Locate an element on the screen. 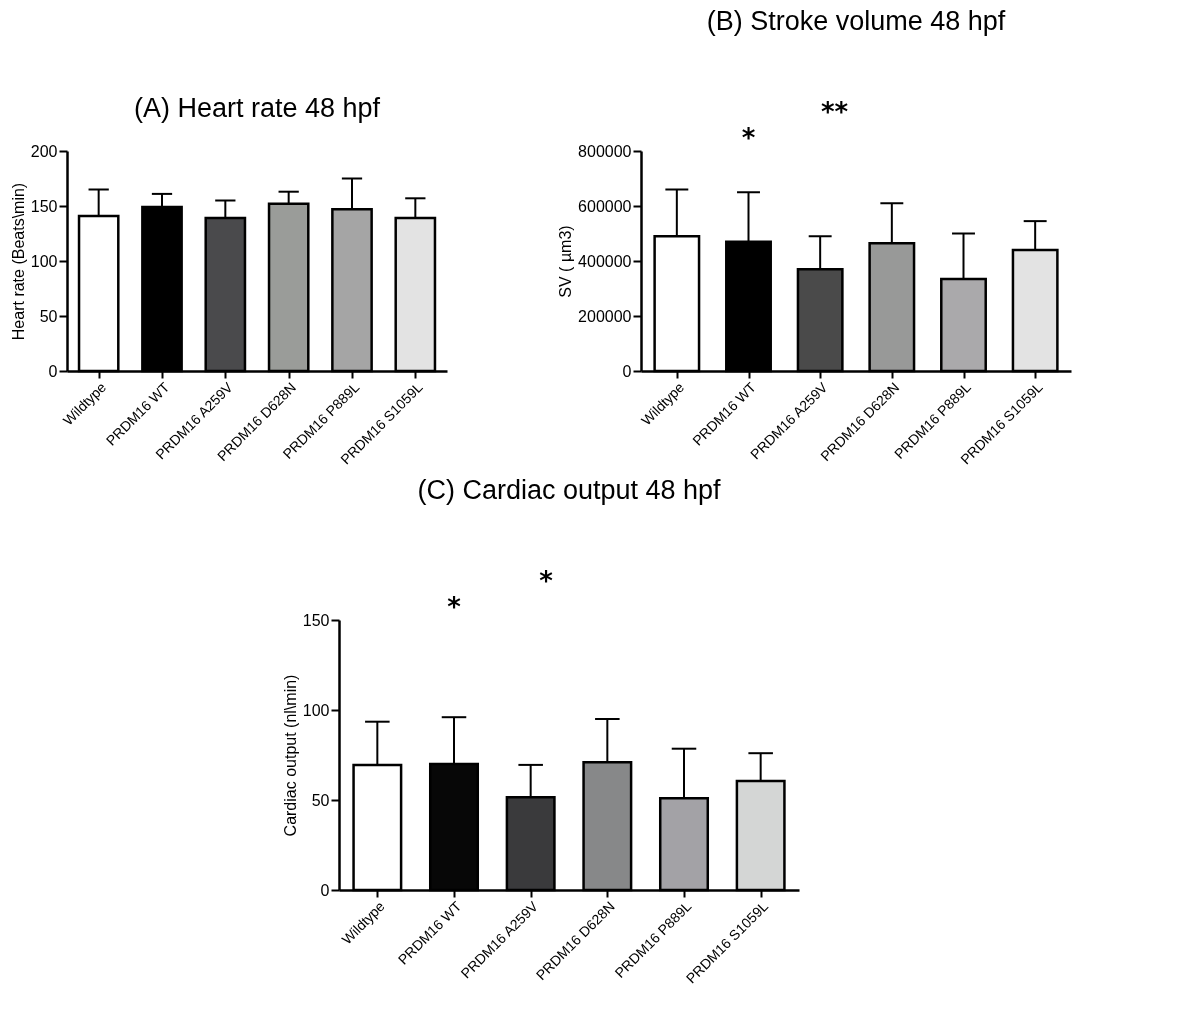 The width and height of the screenshot is (1194, 1017). chart-title: (B) Stroke volume 48 hpf is located at coordinates (856, 21).